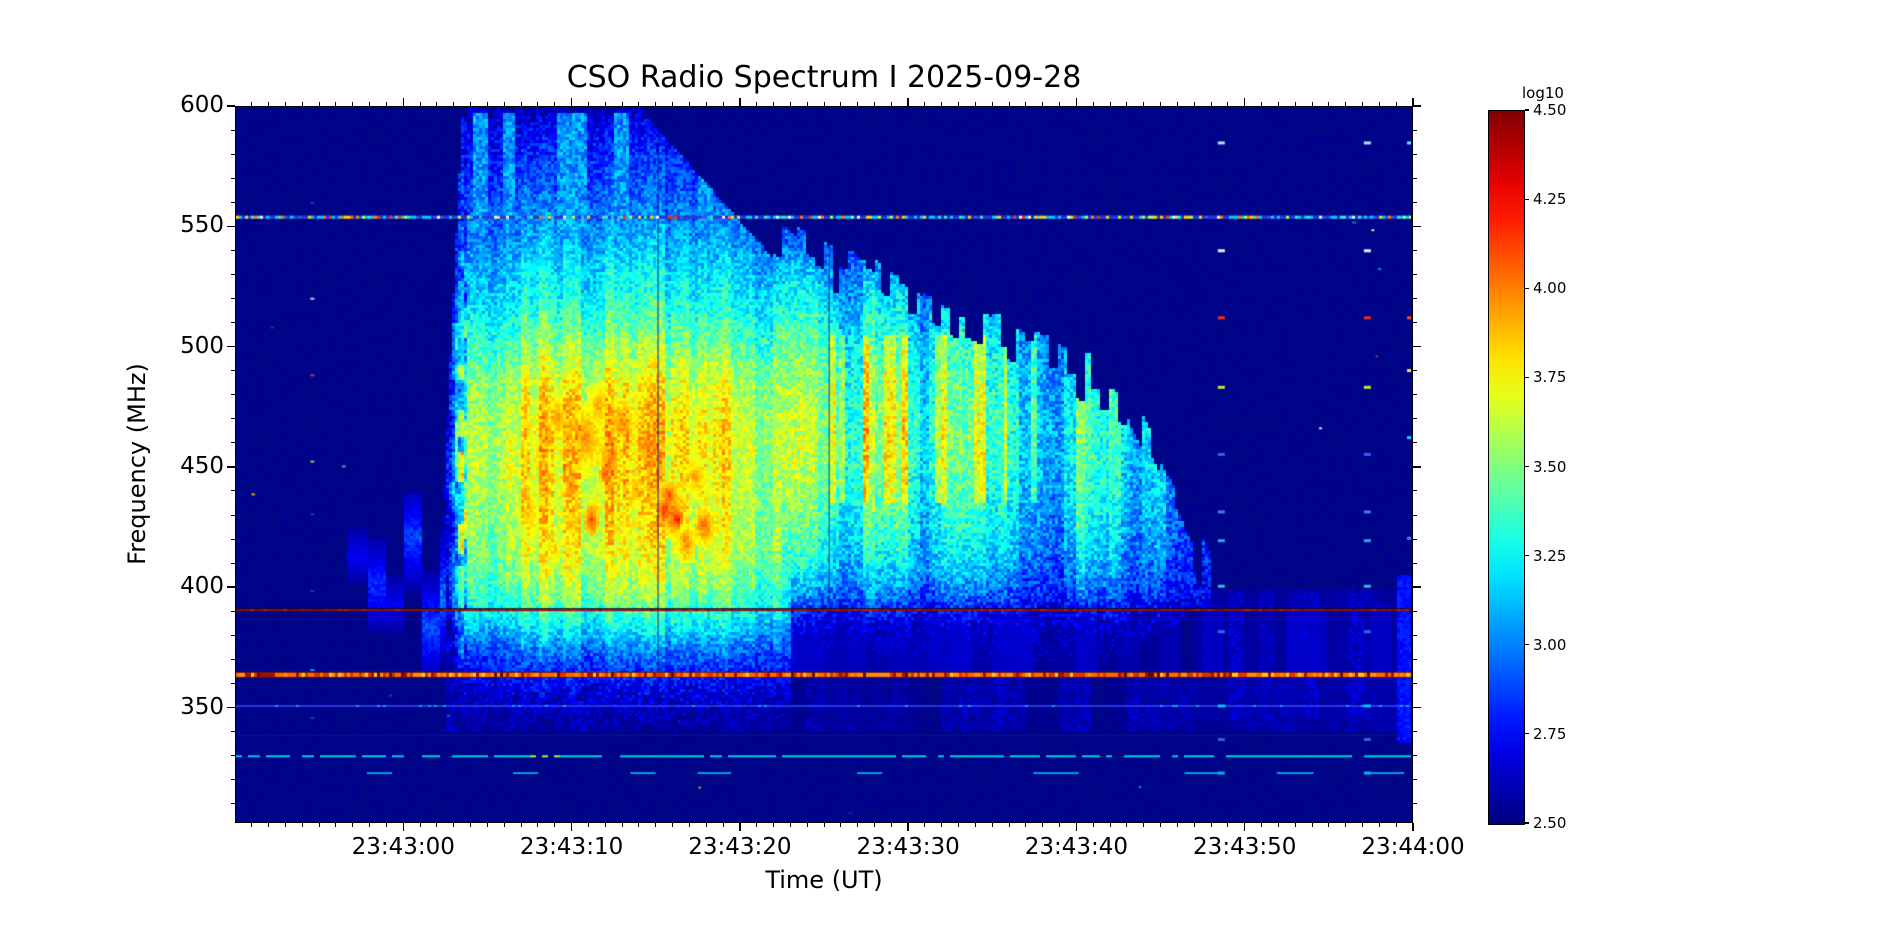 This screenshot has width=1898, height=927. What do you see at coordinates (202, 225) in the screenshot?
I see `y-tick-label: 550` at bounding box center [202, 225].